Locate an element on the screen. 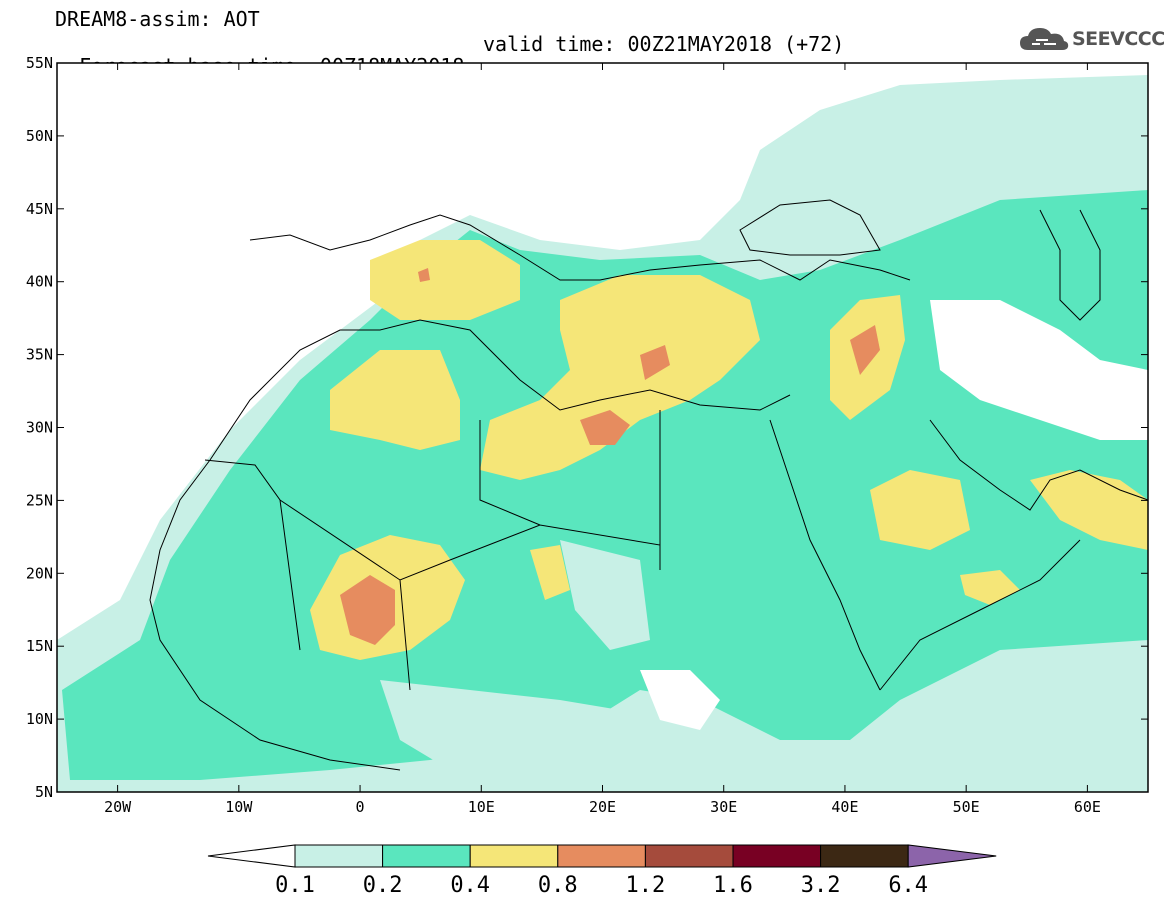 The height and width of the screenshot is (905, 1165). coast-arabia-south is located at coordinates (980, 615).